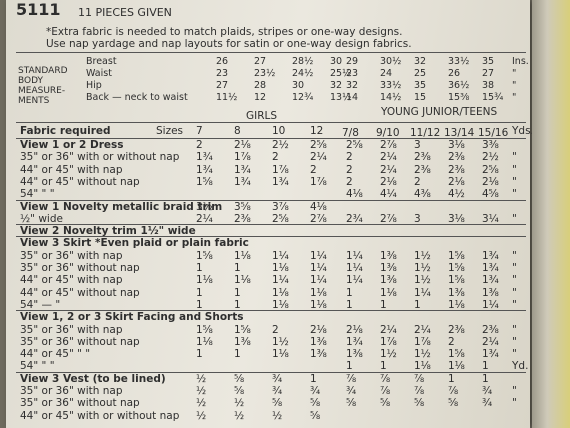  What do you see at coordinates (391, 61) in the screenshot?
I see `teens-value: 30½` at bounding box center [391, 61].